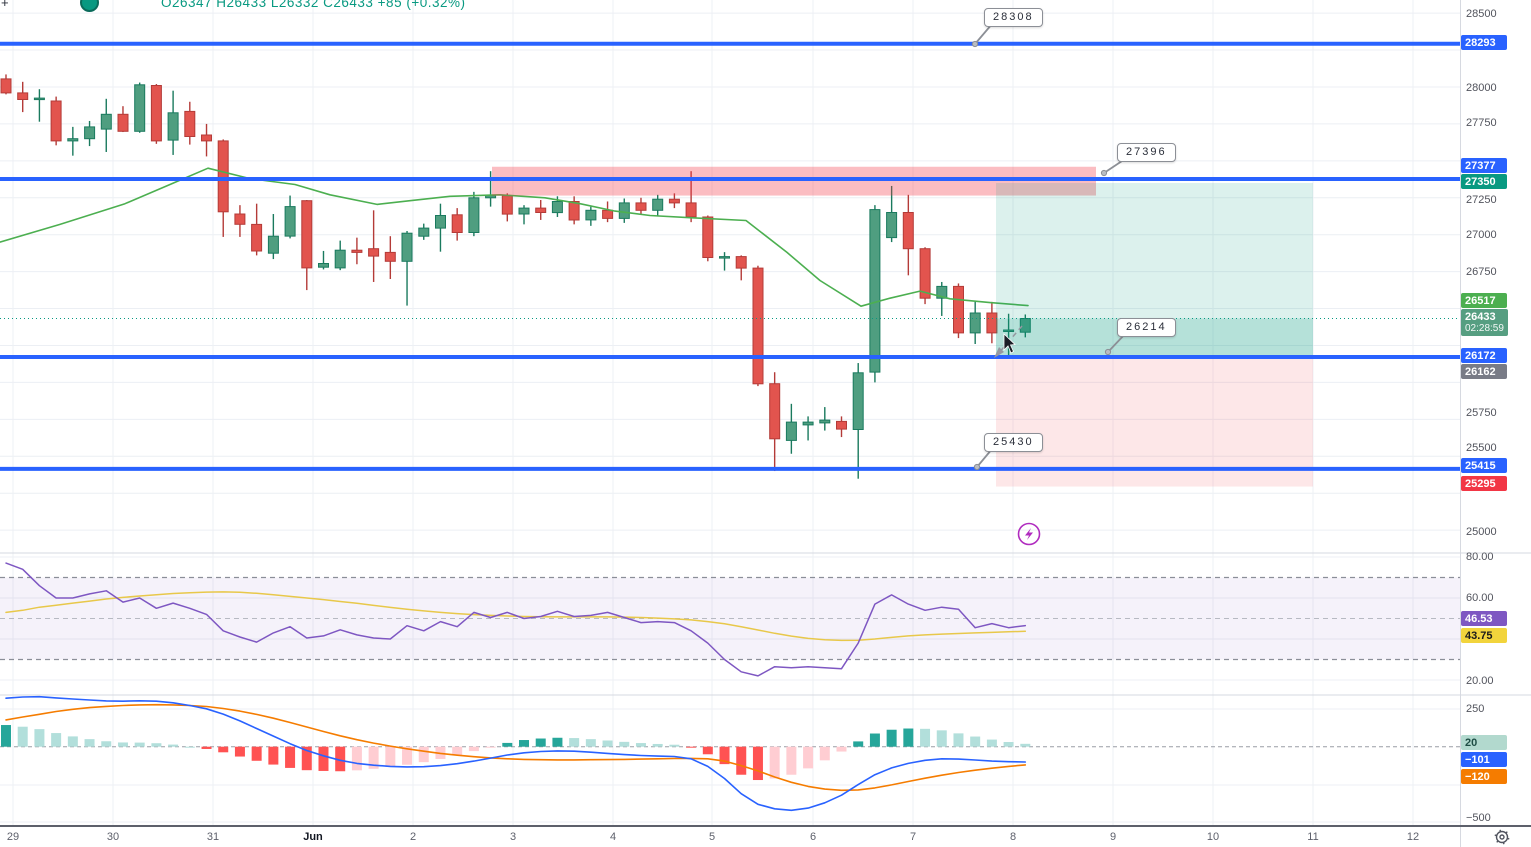 Image resolution: width=1531 pixels, height=847 pixels. I want to click on price-callout-27396: 27396, so click(1146, 152).